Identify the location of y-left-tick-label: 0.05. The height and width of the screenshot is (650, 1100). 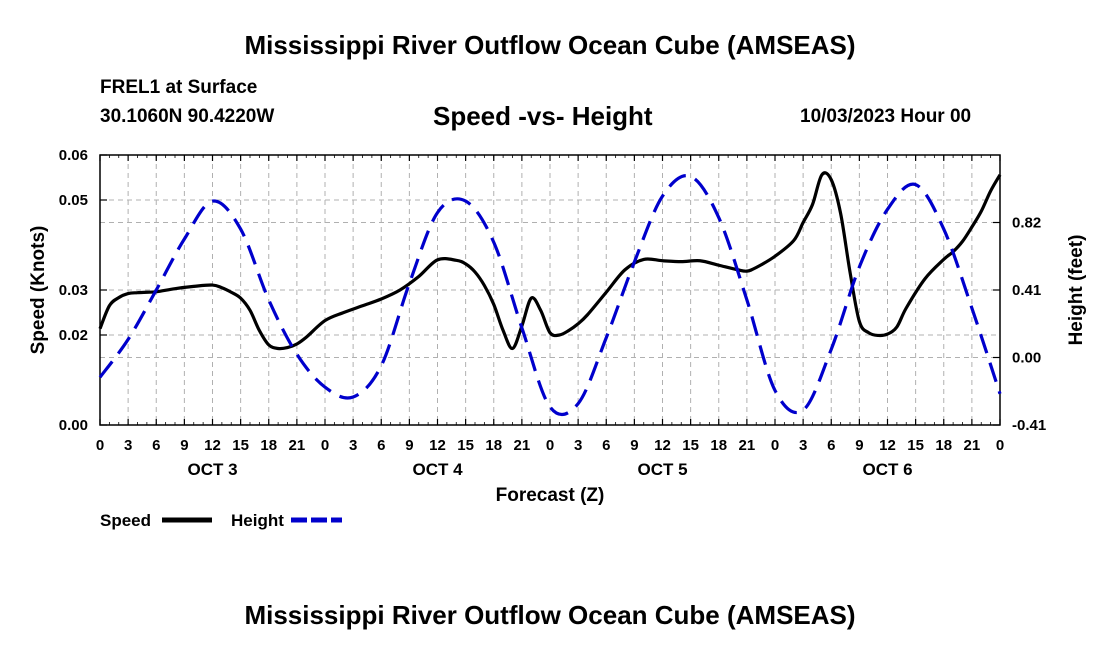
(73, 200).